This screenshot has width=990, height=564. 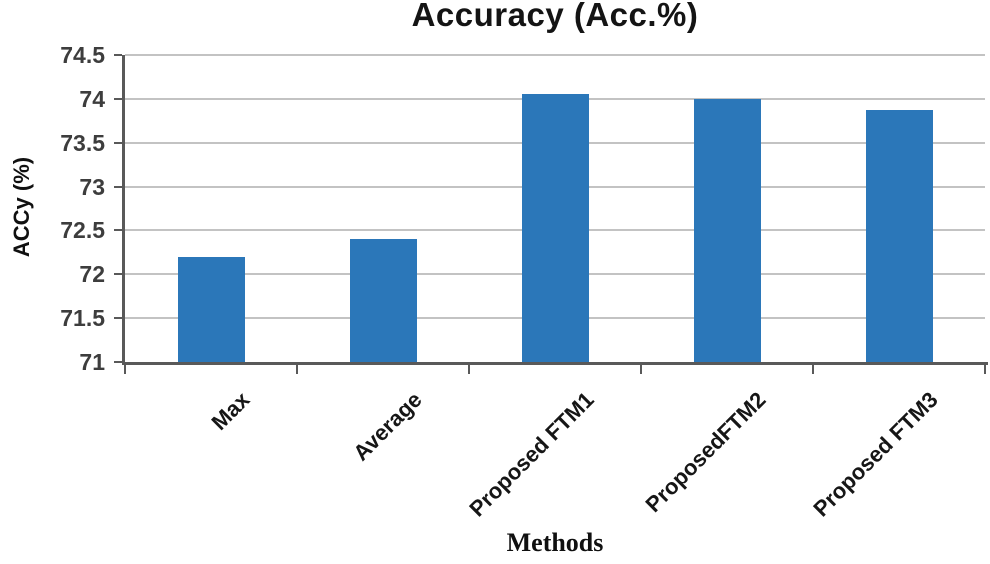 What do you see at coordinates (92, 98) in the screenshot?
I see `y-tick-label: 74` at bounding box center [92, 98].